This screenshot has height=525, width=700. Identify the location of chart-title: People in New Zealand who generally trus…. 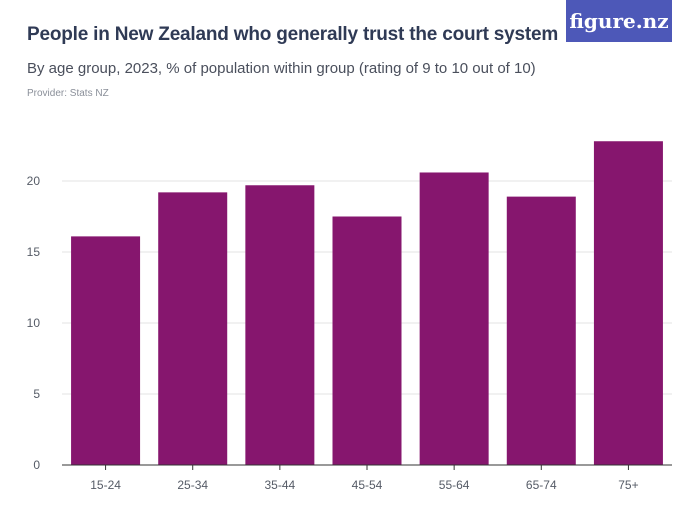
(293, 34).